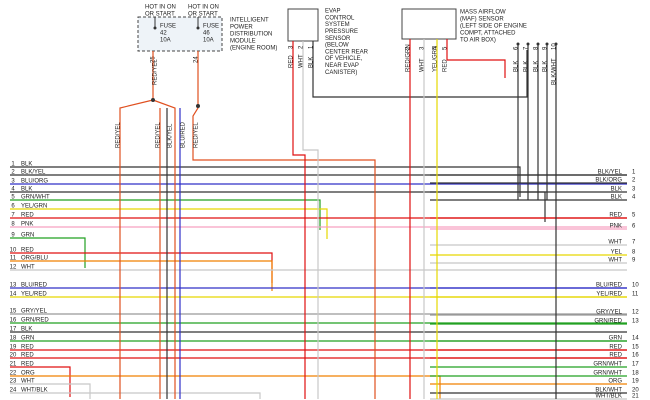  I want to click on wire-label: GRN/WHT, so click(35, 198).